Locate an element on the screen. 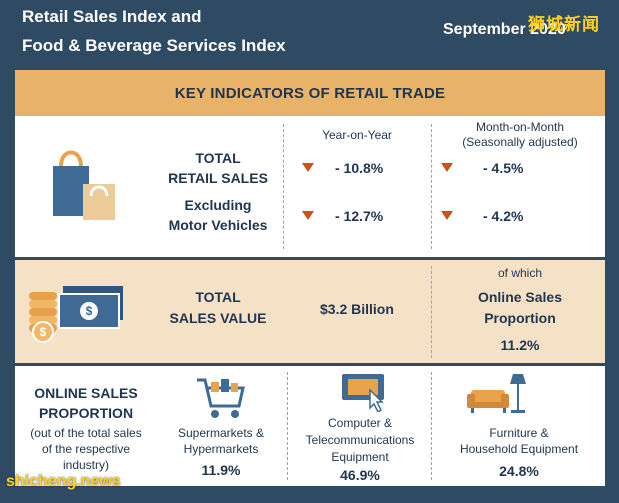  header-title-line1: Retail Sales Index and is located at coordinates (112, 16).